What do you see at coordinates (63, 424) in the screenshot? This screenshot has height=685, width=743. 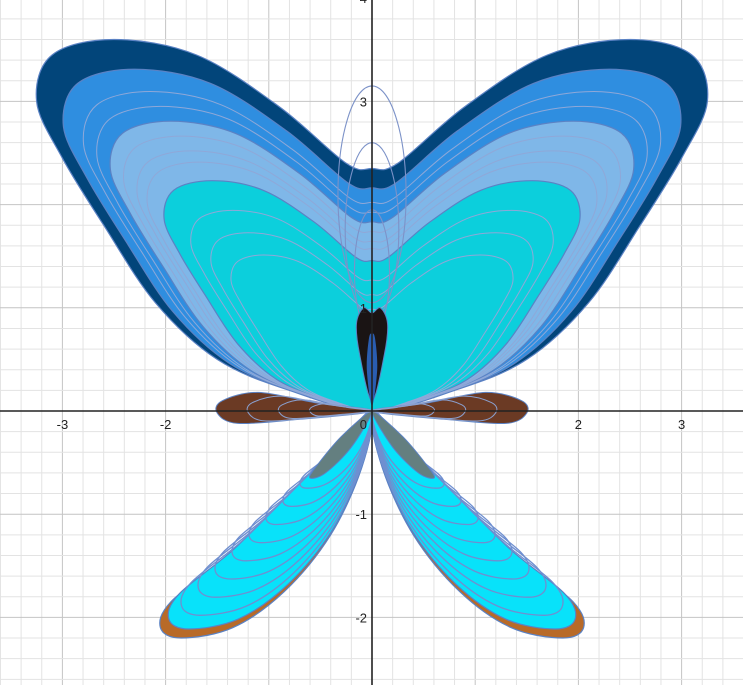 I see `x-tick-label: -3` at bounding box center [63, 424].